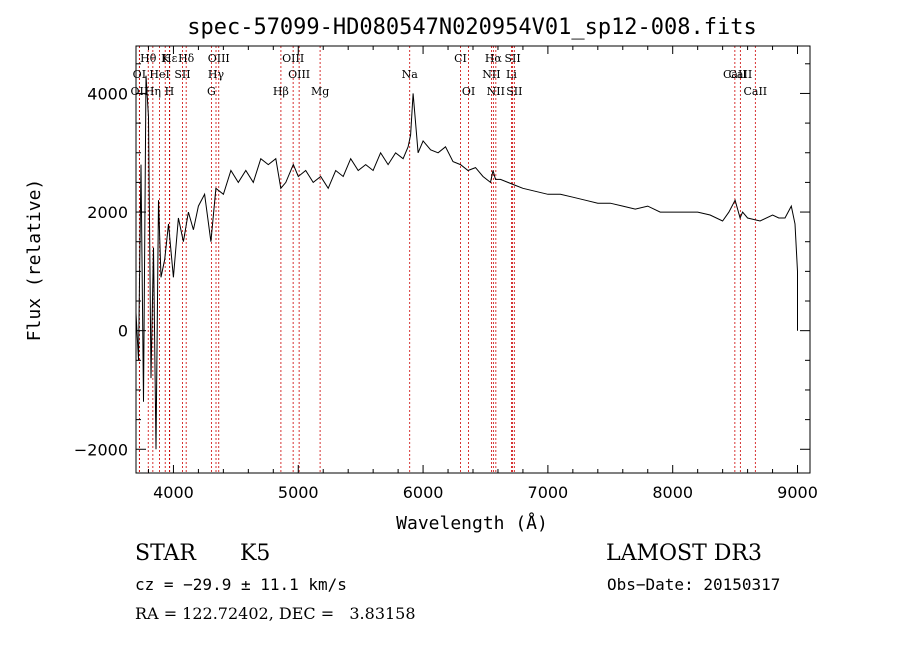 The height and width of the screenshot is (649, 900). What do you see at coordinates (140, 91) in the screenshot?
I see `spectral-line-label: OII` at bounding box center [140, 91].